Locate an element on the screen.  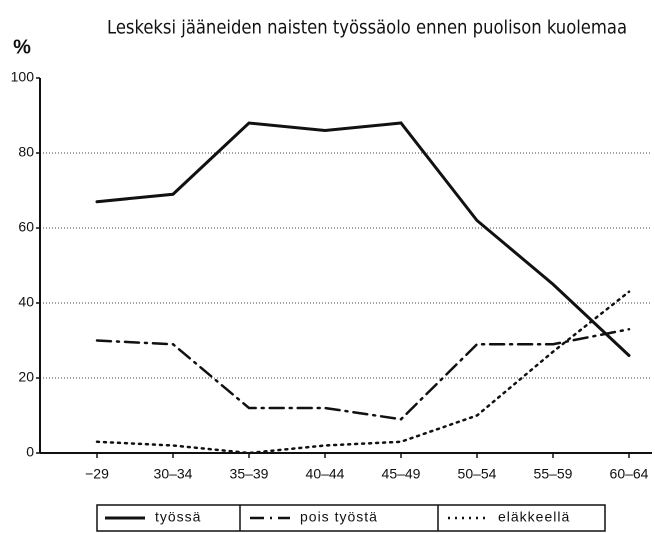
x-tick-label: 60–64 is located at coordinates (629, 474).